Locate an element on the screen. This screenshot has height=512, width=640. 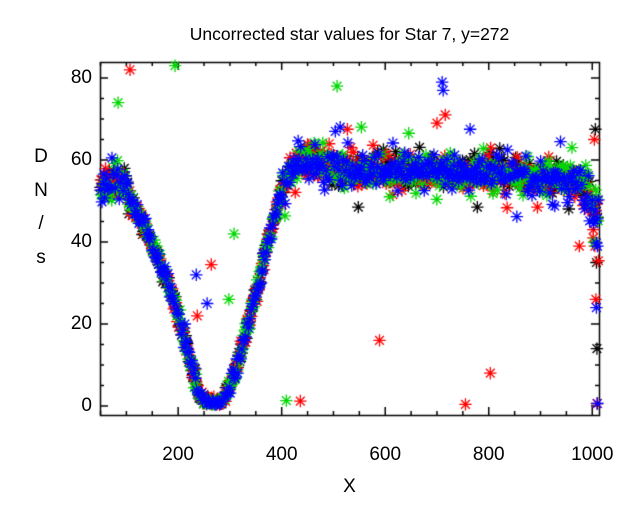
y-axis-label-char: / is located at coordinates (41, 224).